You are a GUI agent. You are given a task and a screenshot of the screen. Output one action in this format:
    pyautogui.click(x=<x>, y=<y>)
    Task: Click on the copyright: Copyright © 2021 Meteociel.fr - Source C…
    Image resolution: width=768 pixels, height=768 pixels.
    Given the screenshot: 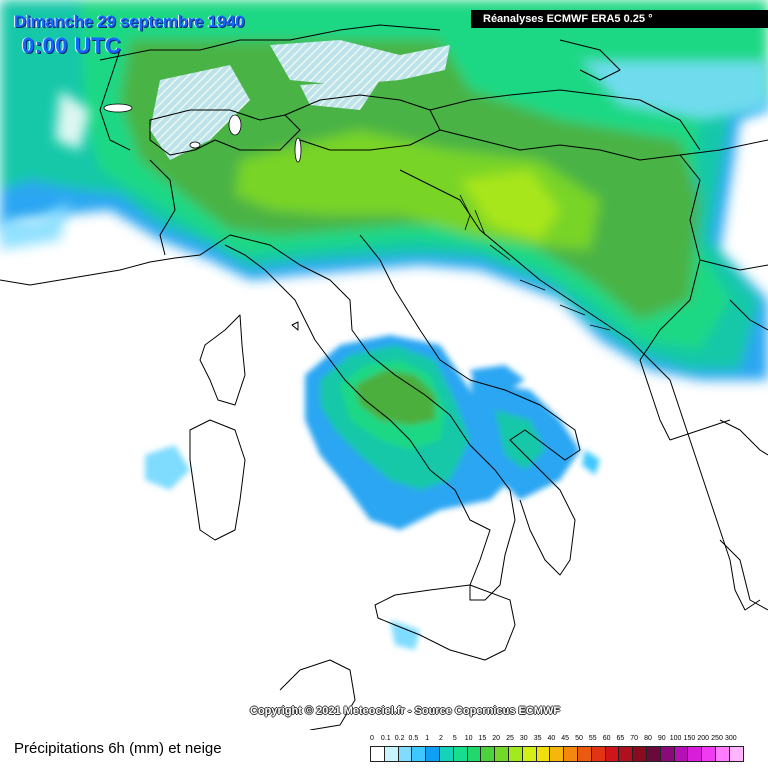 What is the action you would take?
    pyautogui.click(x=405, y=711)
    